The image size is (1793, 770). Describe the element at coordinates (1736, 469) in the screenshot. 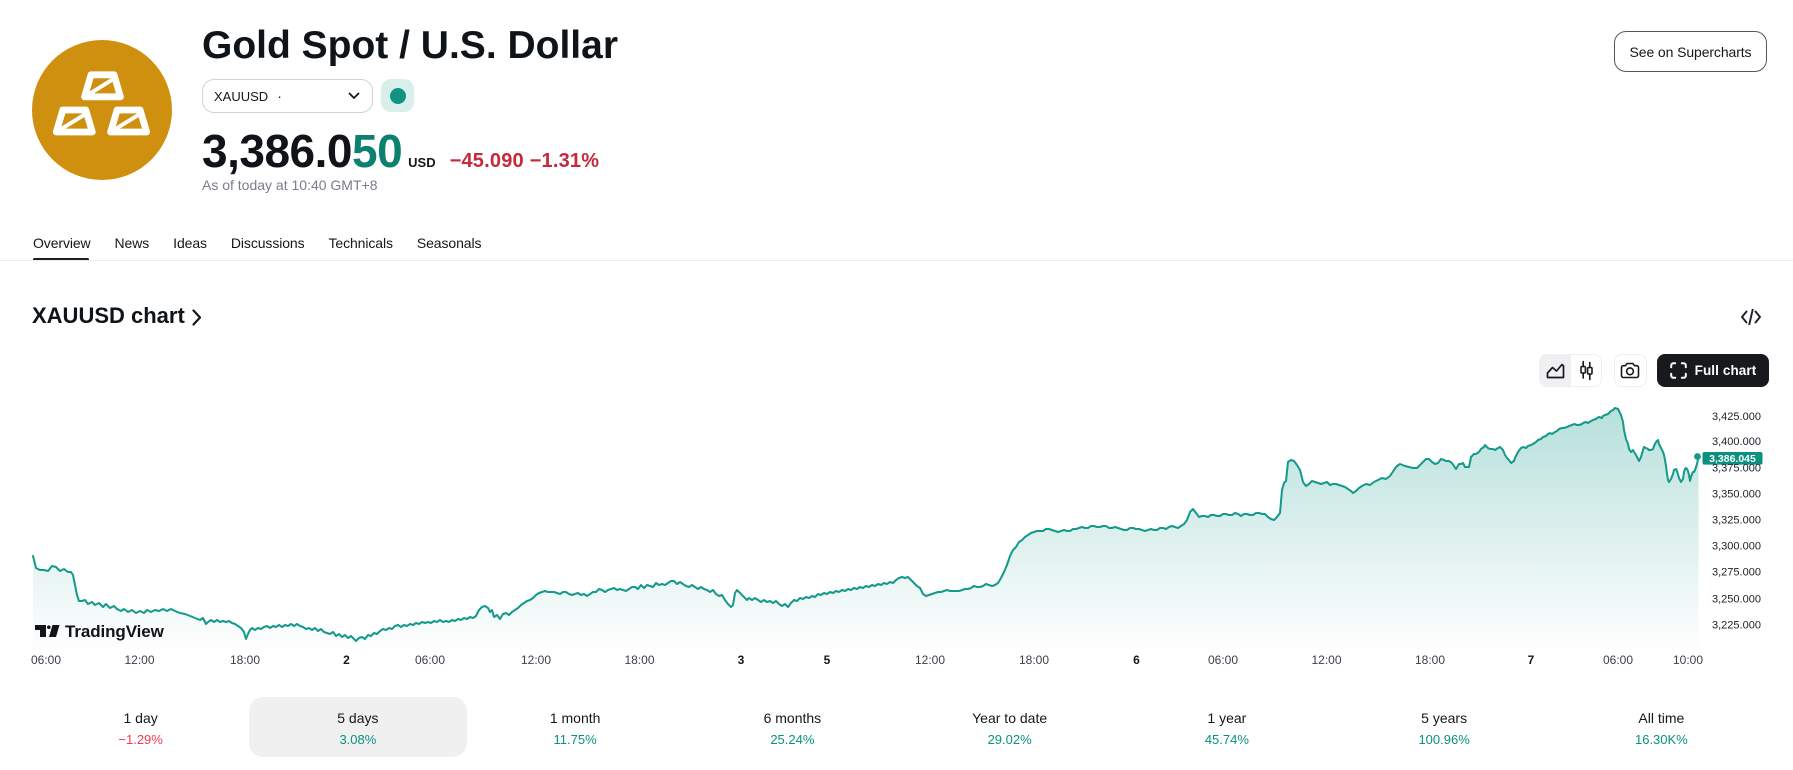

I see `svg-text: 3,375.000` at that location.